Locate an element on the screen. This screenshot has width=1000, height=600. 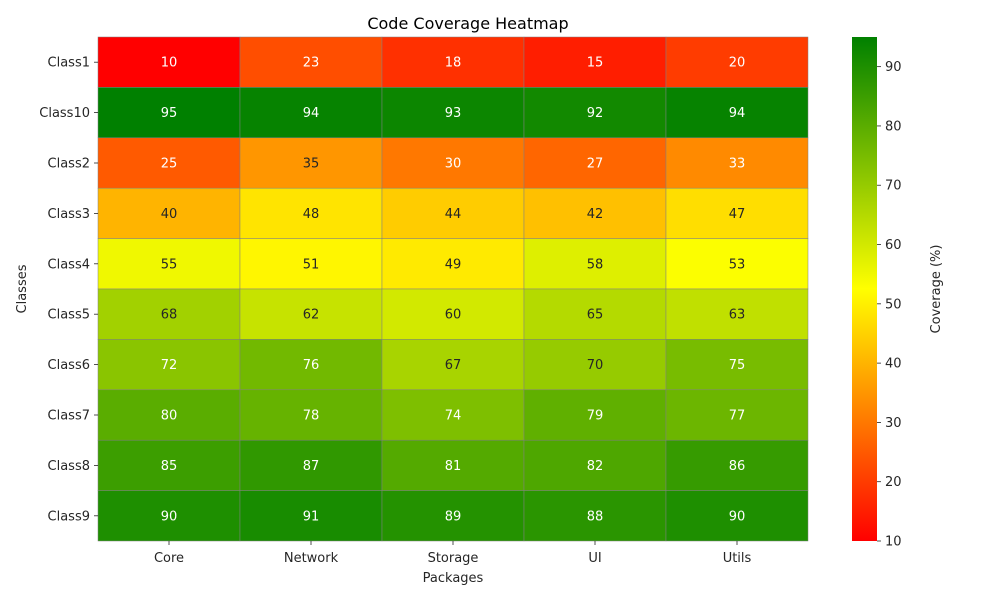
cell-value-label: 93 is located at coordinates (453, 113).